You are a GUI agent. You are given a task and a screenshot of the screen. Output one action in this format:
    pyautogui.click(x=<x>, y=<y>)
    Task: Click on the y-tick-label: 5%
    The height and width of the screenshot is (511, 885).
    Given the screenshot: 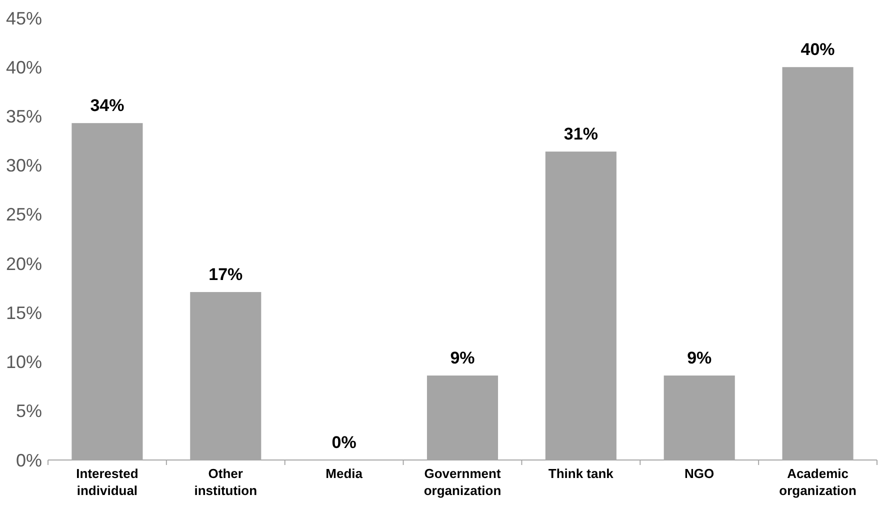 What is the action you would take?
    pyautogui.click(x=29, y=411)
    